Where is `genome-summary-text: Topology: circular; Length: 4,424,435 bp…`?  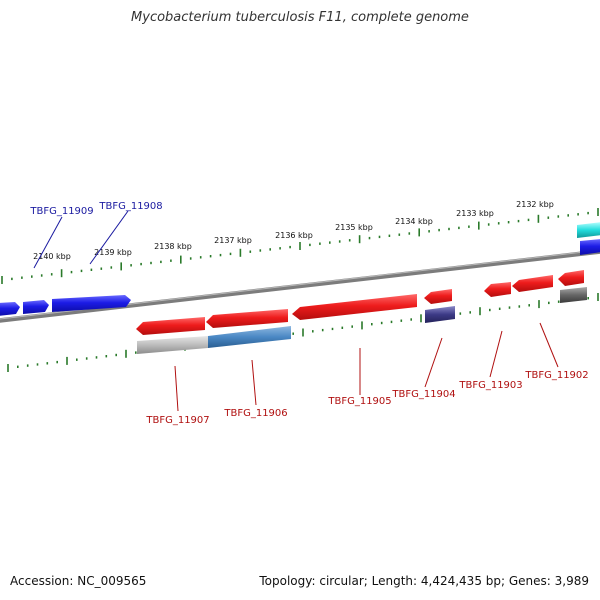 genome-summary-text: Topology: circular; Length: 4,424,435 bp… is located at coordinates (424, 581).